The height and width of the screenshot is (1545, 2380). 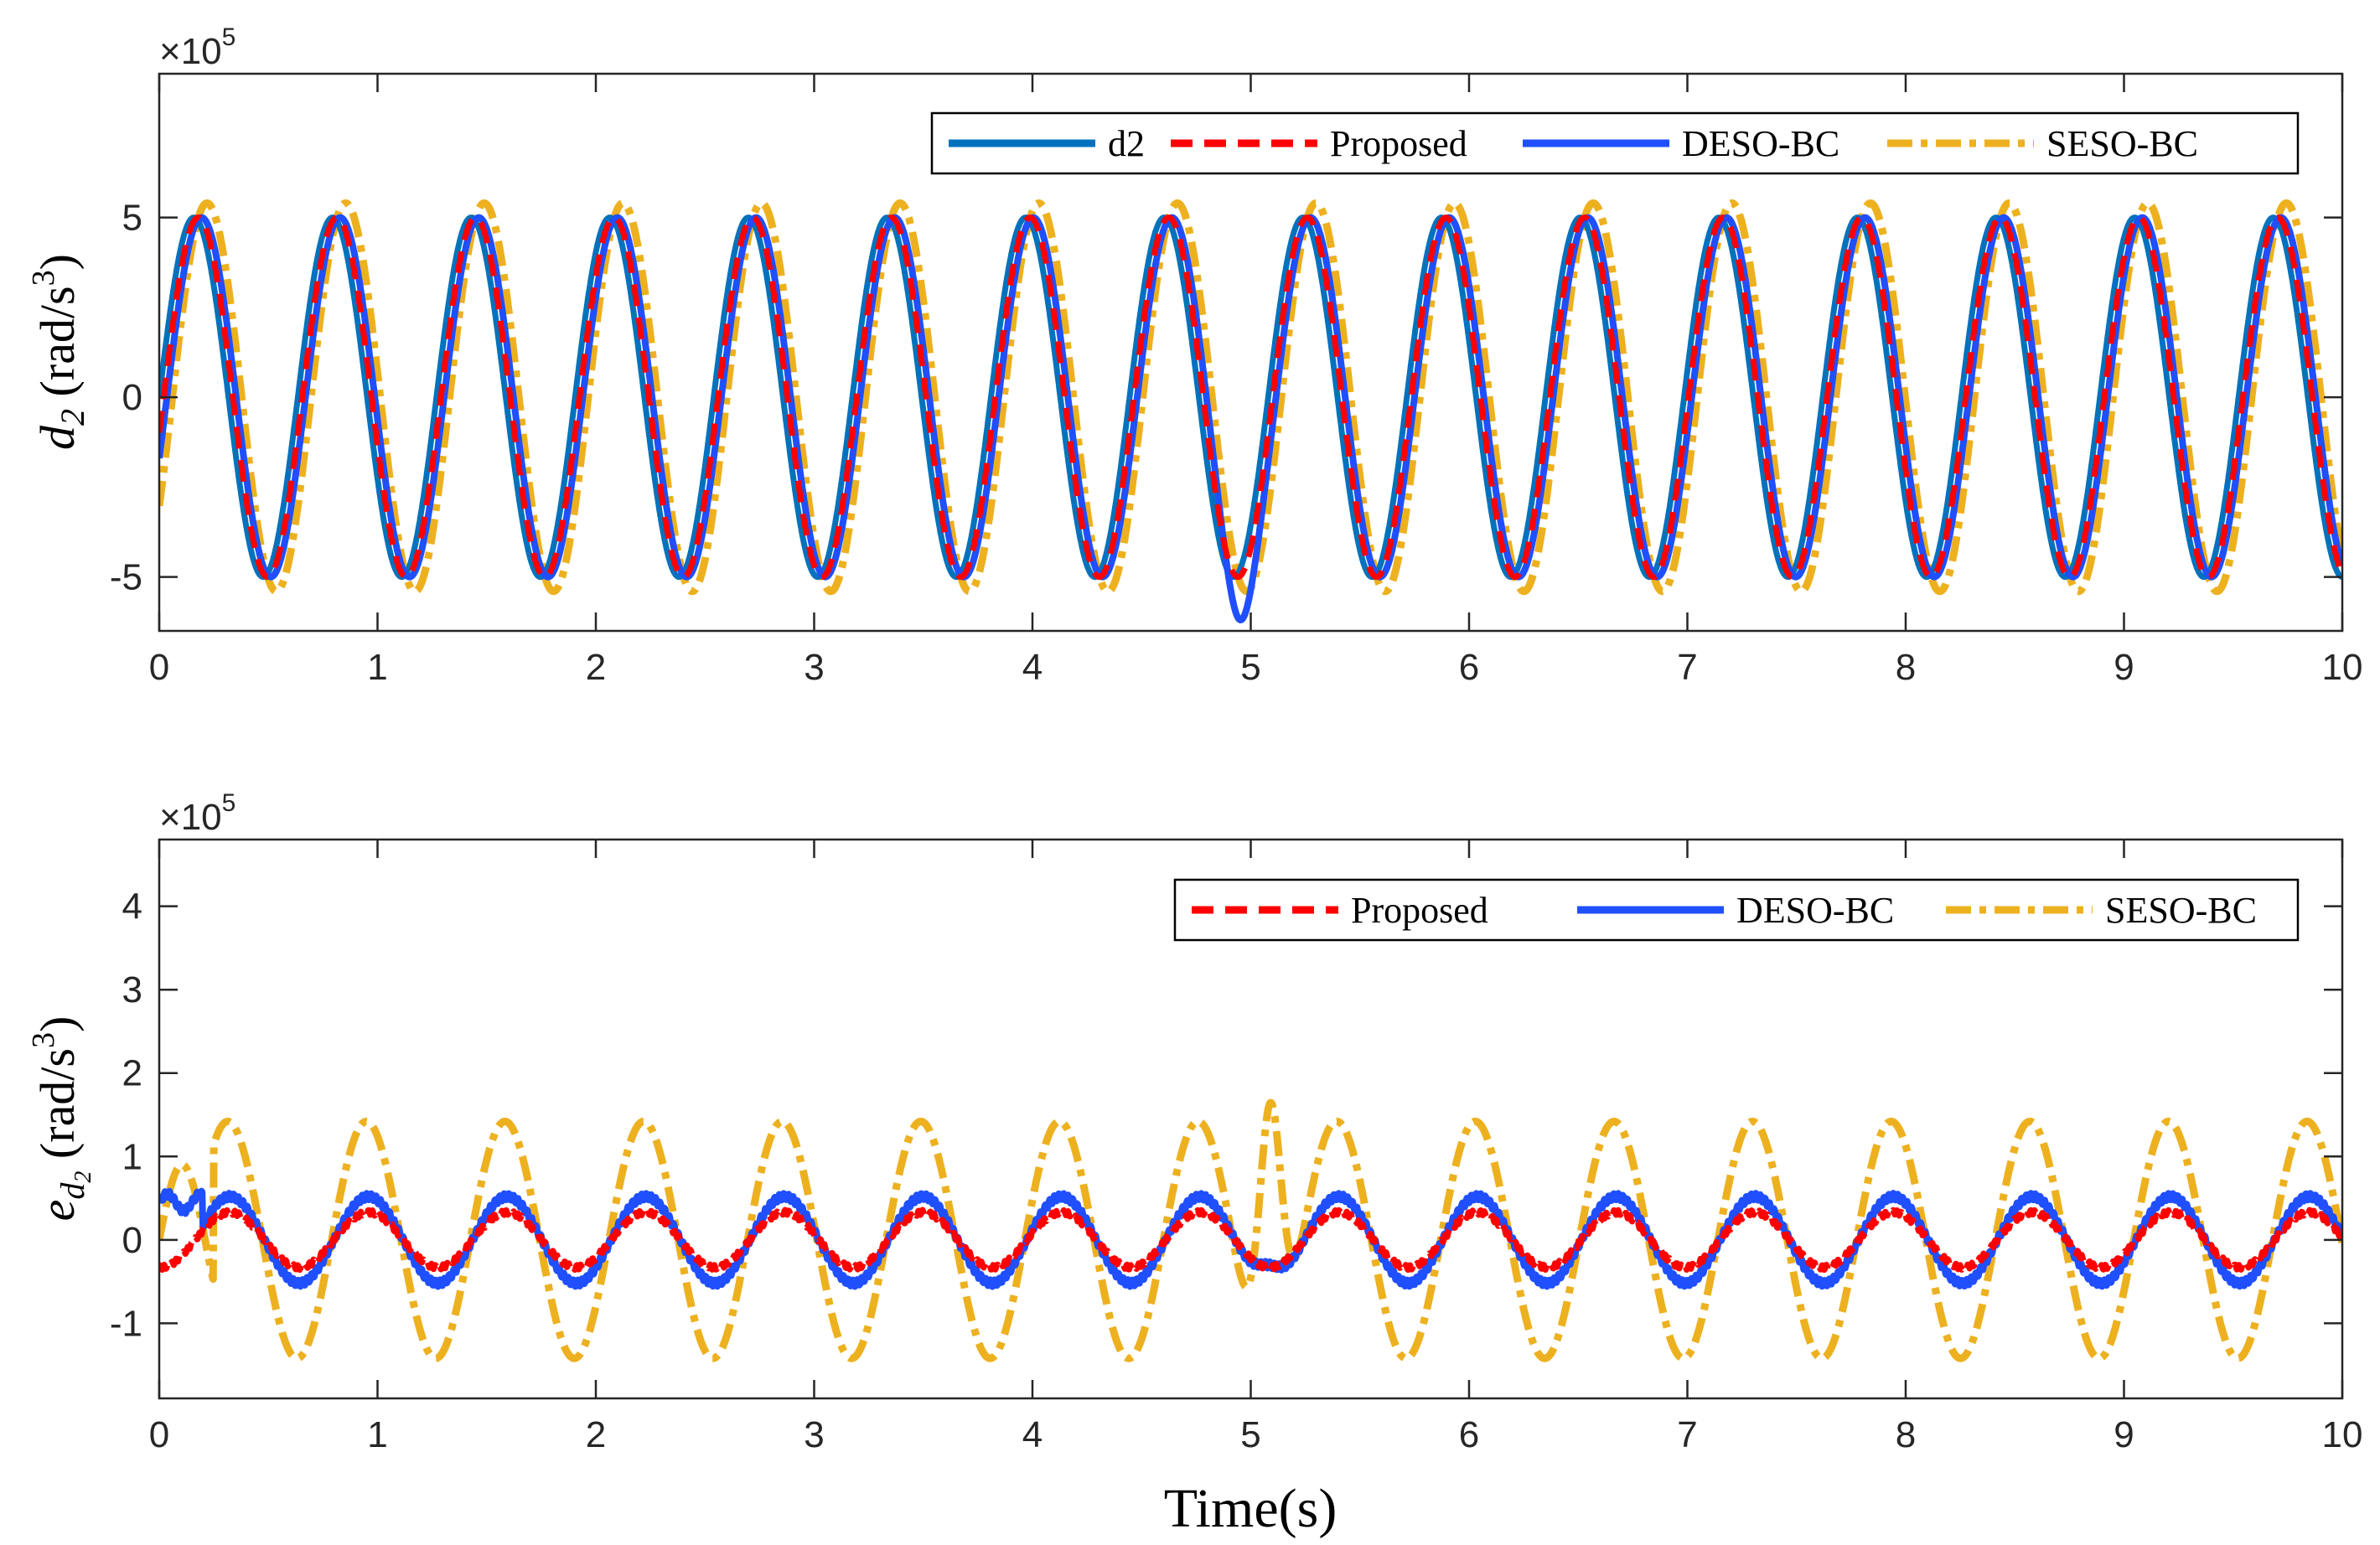 I want to click on y-tick-label: 3, so click(x=132, y=989).